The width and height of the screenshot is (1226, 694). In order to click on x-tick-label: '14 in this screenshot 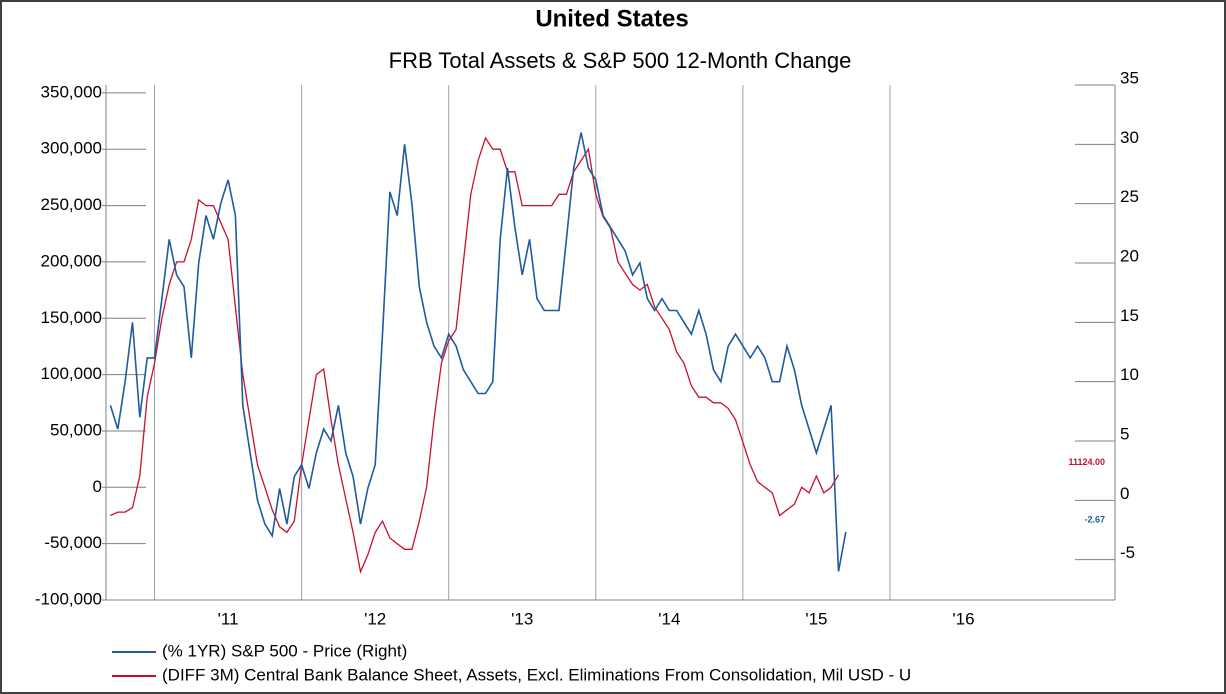, I will do `click(669, 618)`.